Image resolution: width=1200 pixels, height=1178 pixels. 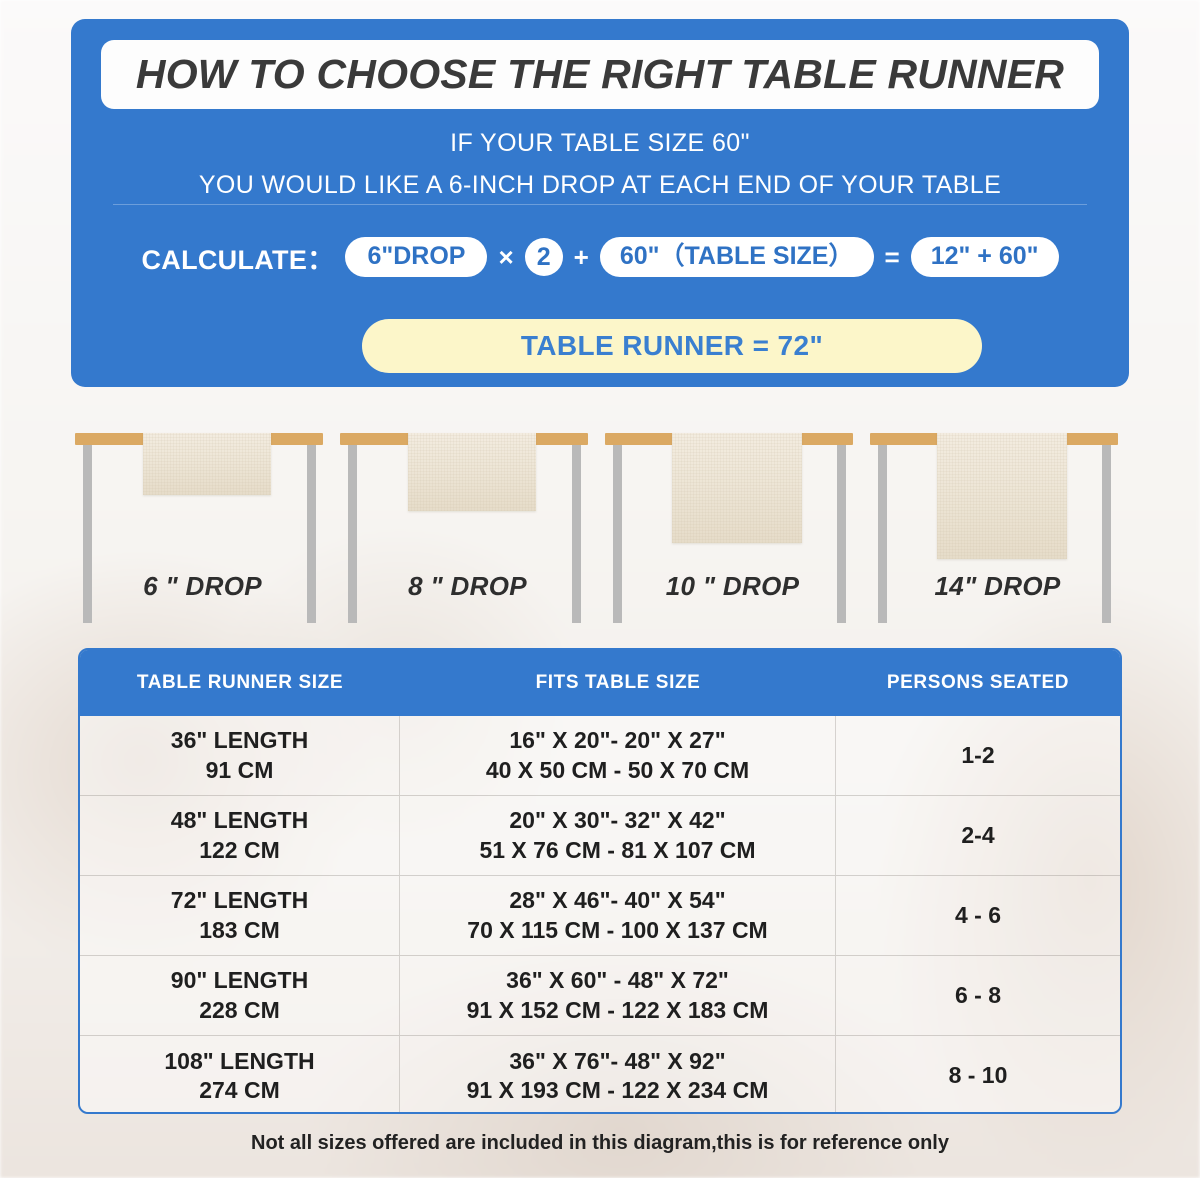 I want to click on hero-divider, so click(x=600, y=204).